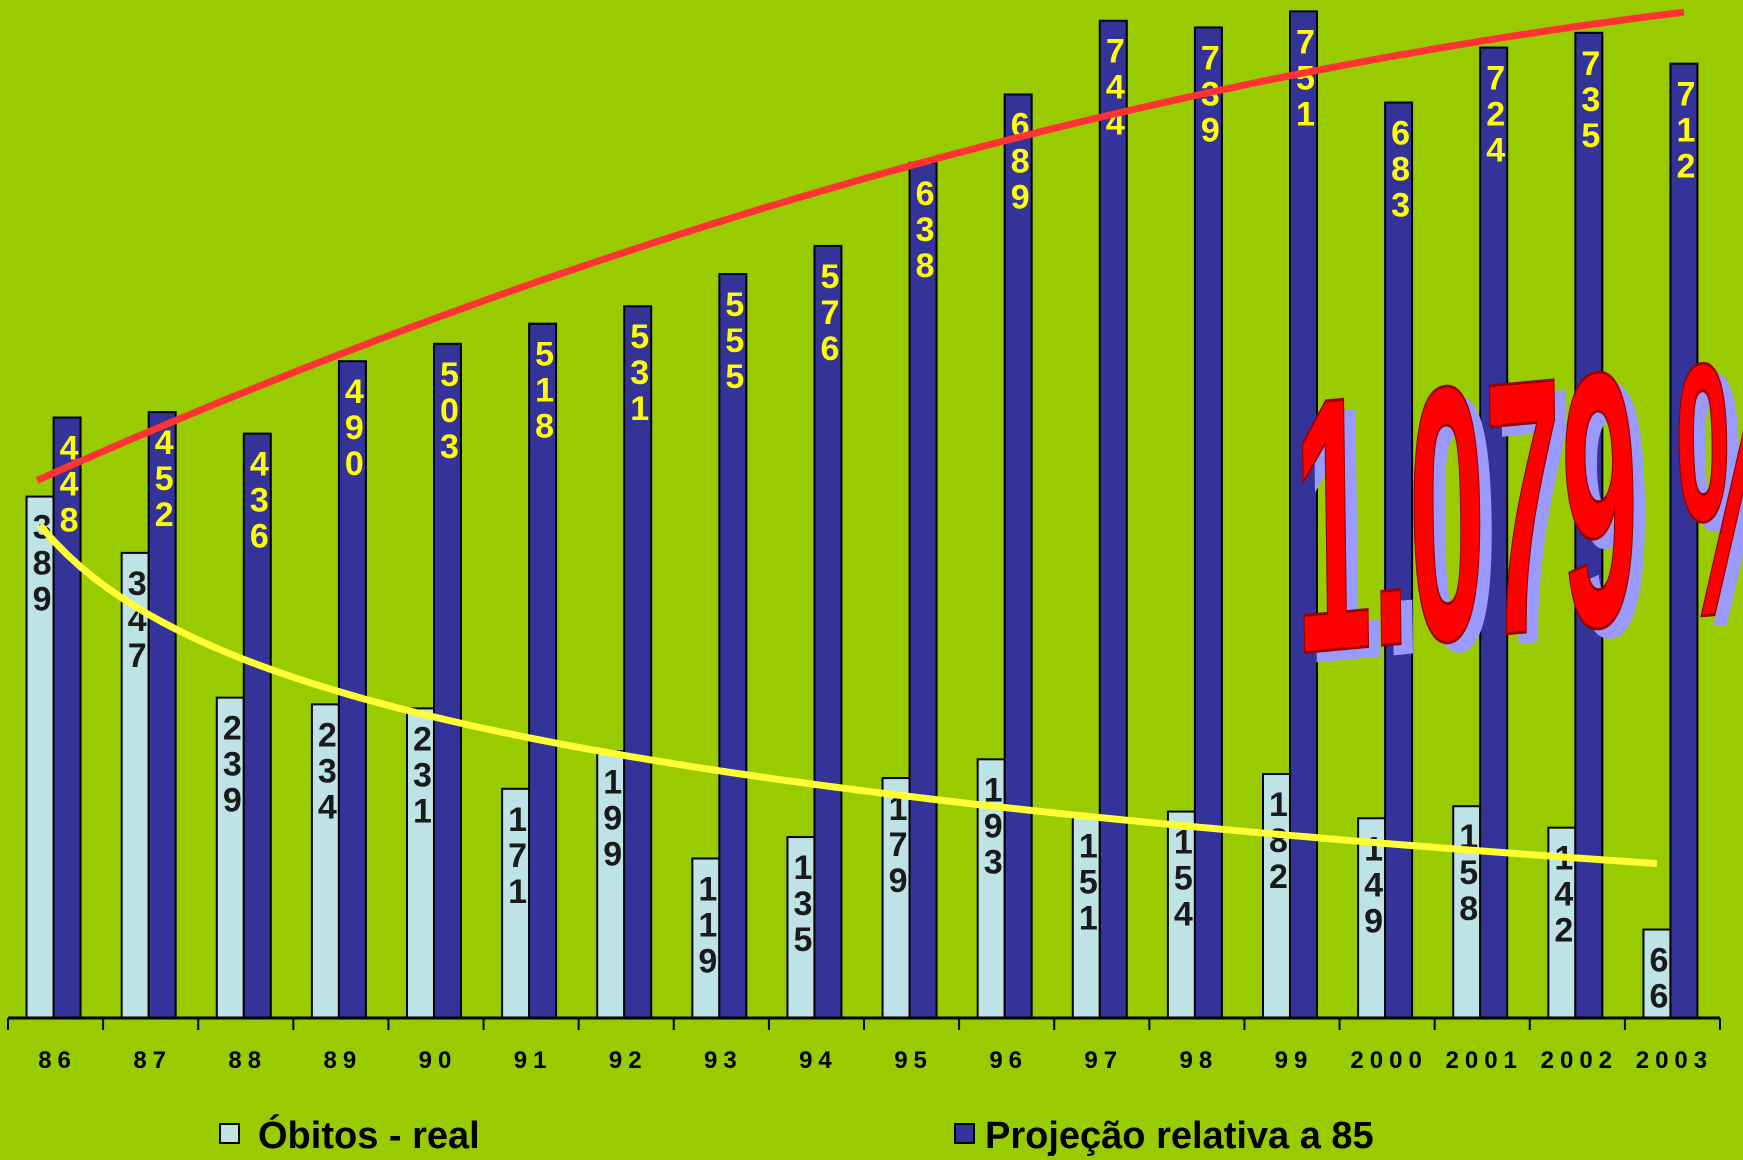  I want to click on x-tick-label: 91, so click(533, 1060).